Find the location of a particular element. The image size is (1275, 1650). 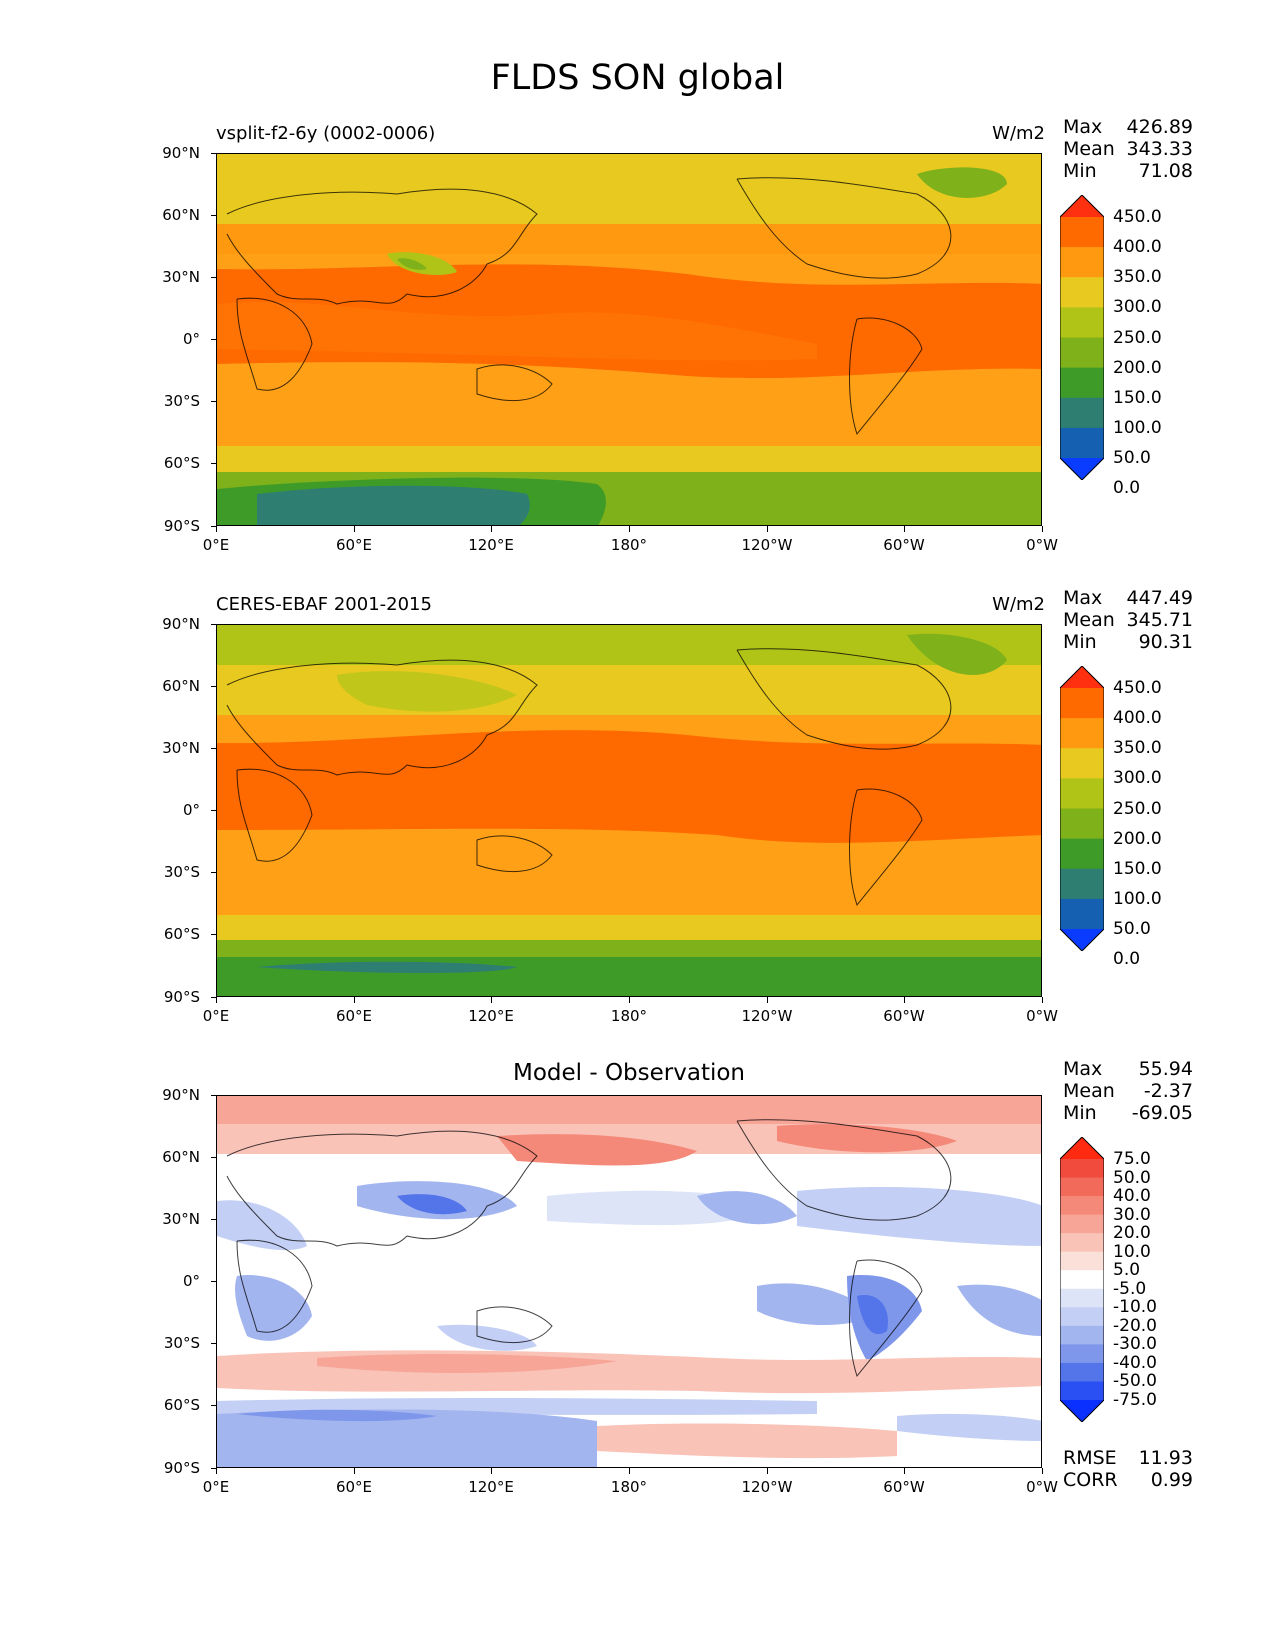

stat-max-value: 447.49 is located at coordinates (1159, 598).